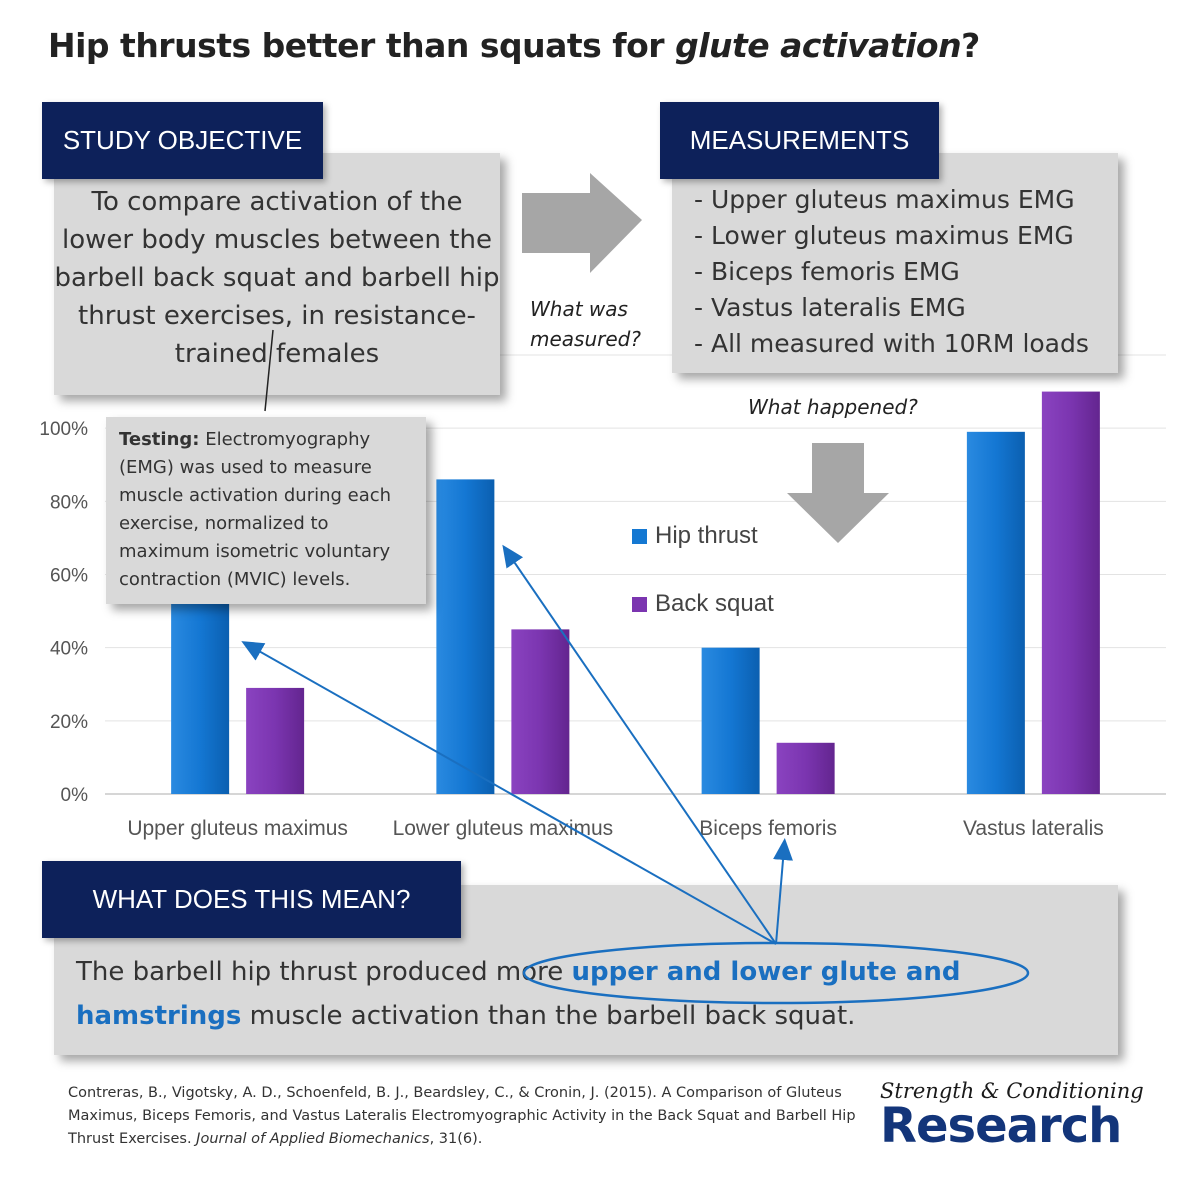 This screenshot has height=1200, width=1200. Describe the element at coordinates (503, 828) in the screenshot. I see `x-category-label: Lower gluteus maximus` at that location.